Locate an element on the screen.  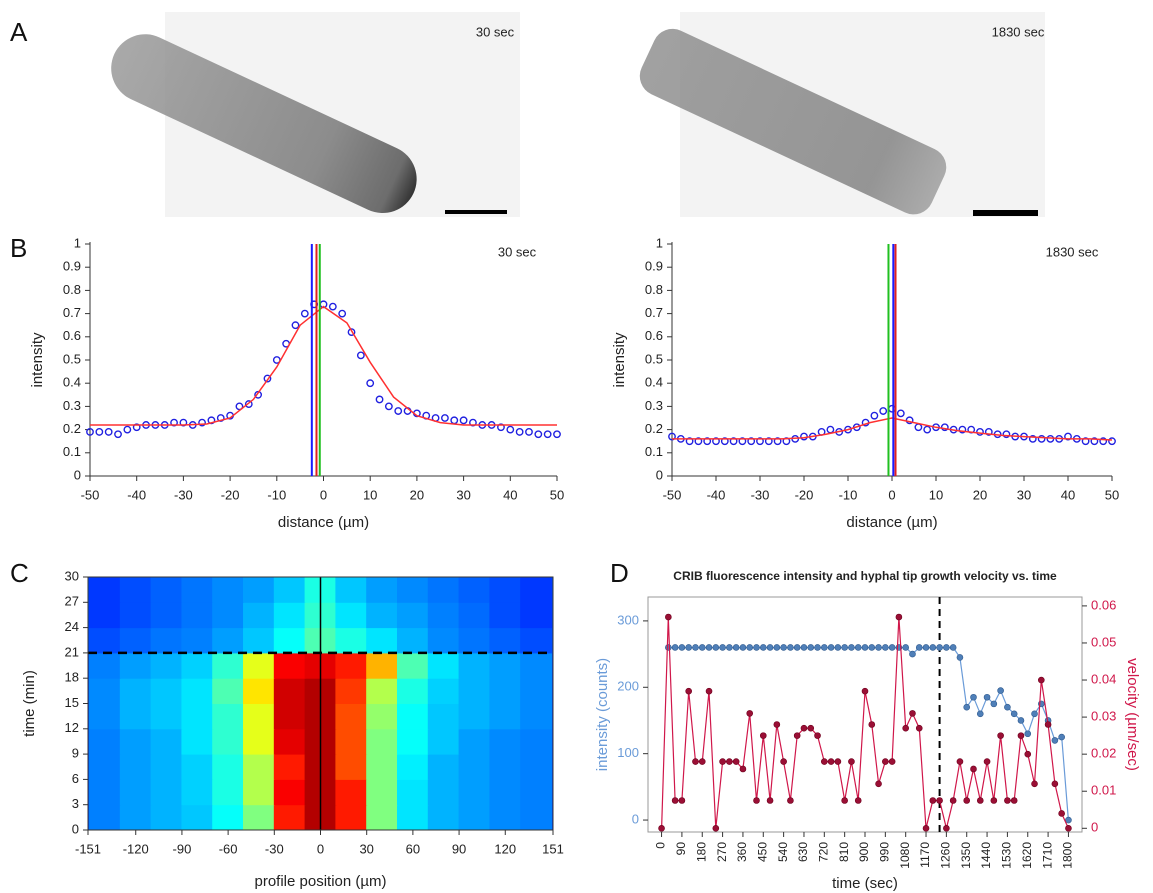
x-tick-label: 50 is located at coordinates (557, 494).